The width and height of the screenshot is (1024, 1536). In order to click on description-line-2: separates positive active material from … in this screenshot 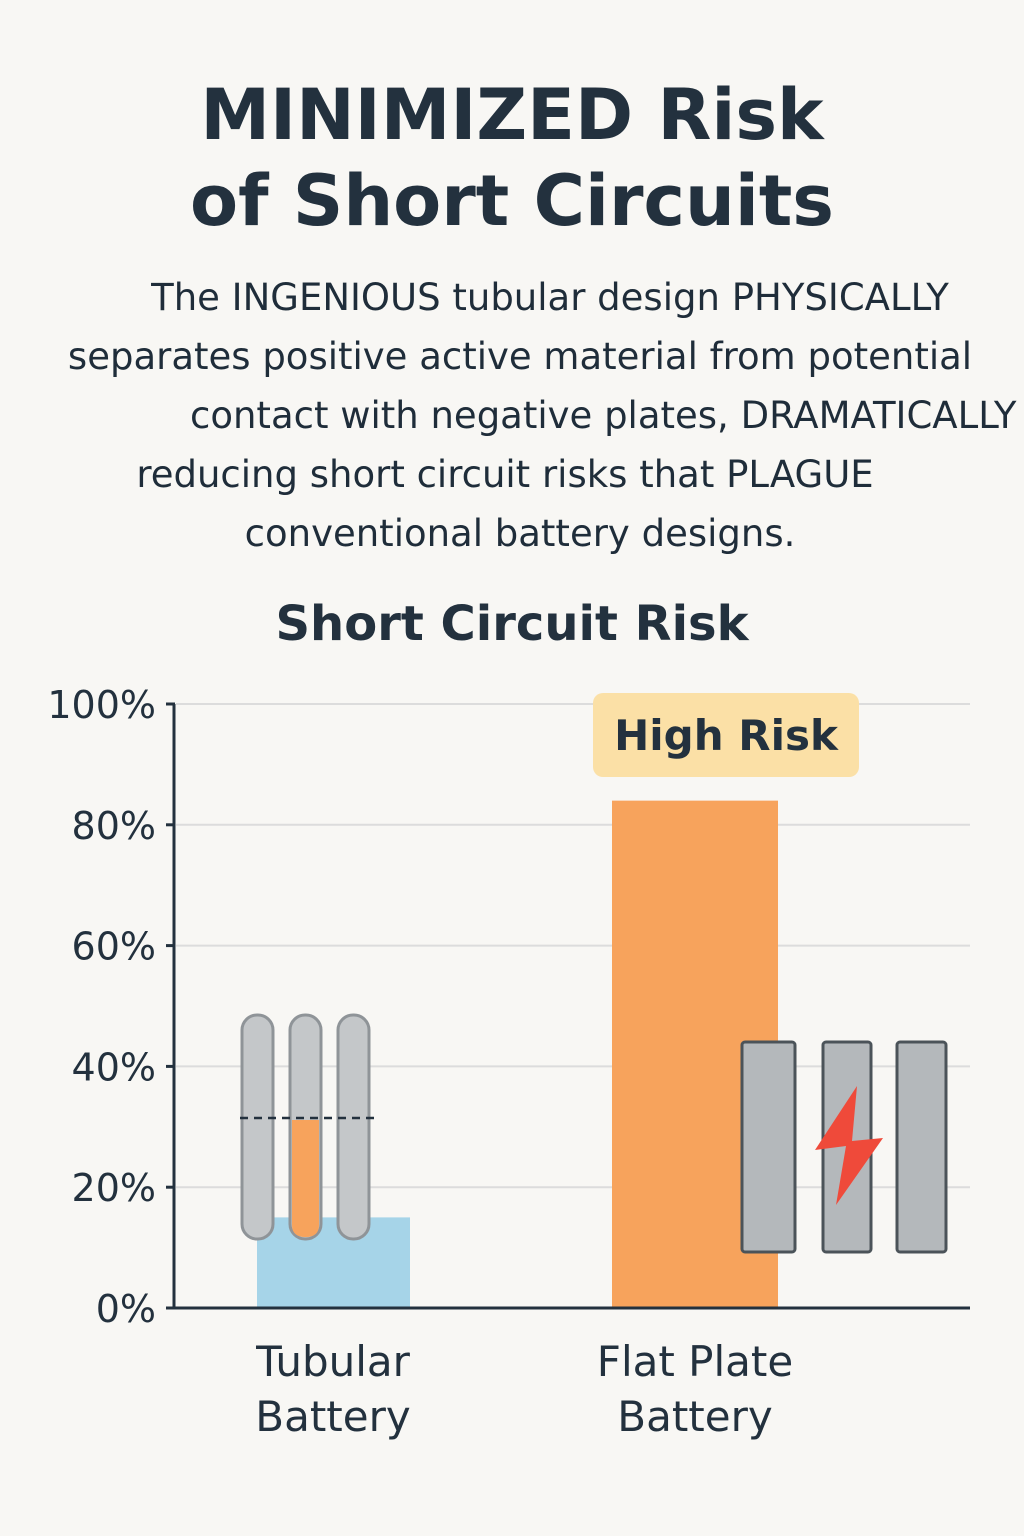, I will do `click(520, 356)`.